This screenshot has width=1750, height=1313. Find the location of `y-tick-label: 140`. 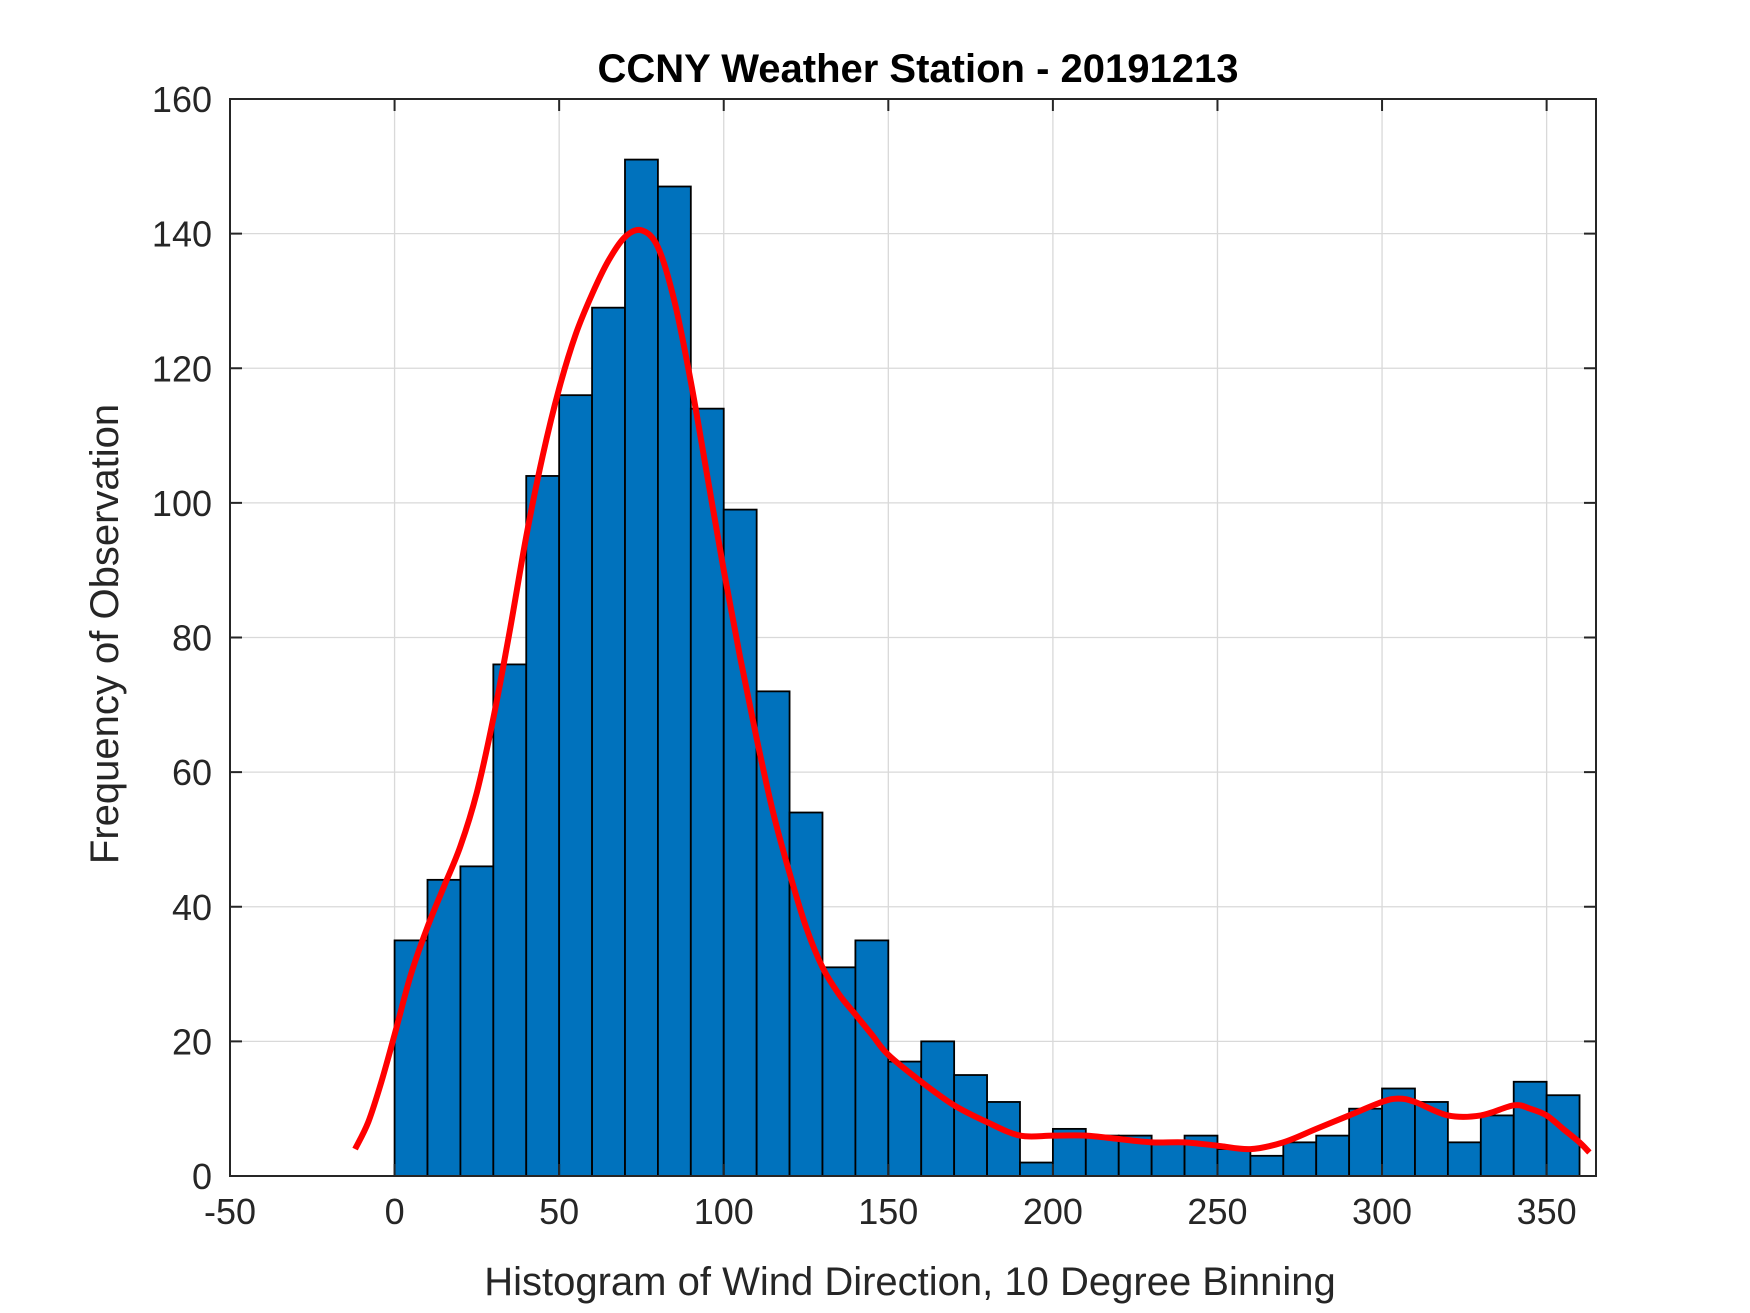

y-tick-label: 140 is located at coordinates (182, 234).